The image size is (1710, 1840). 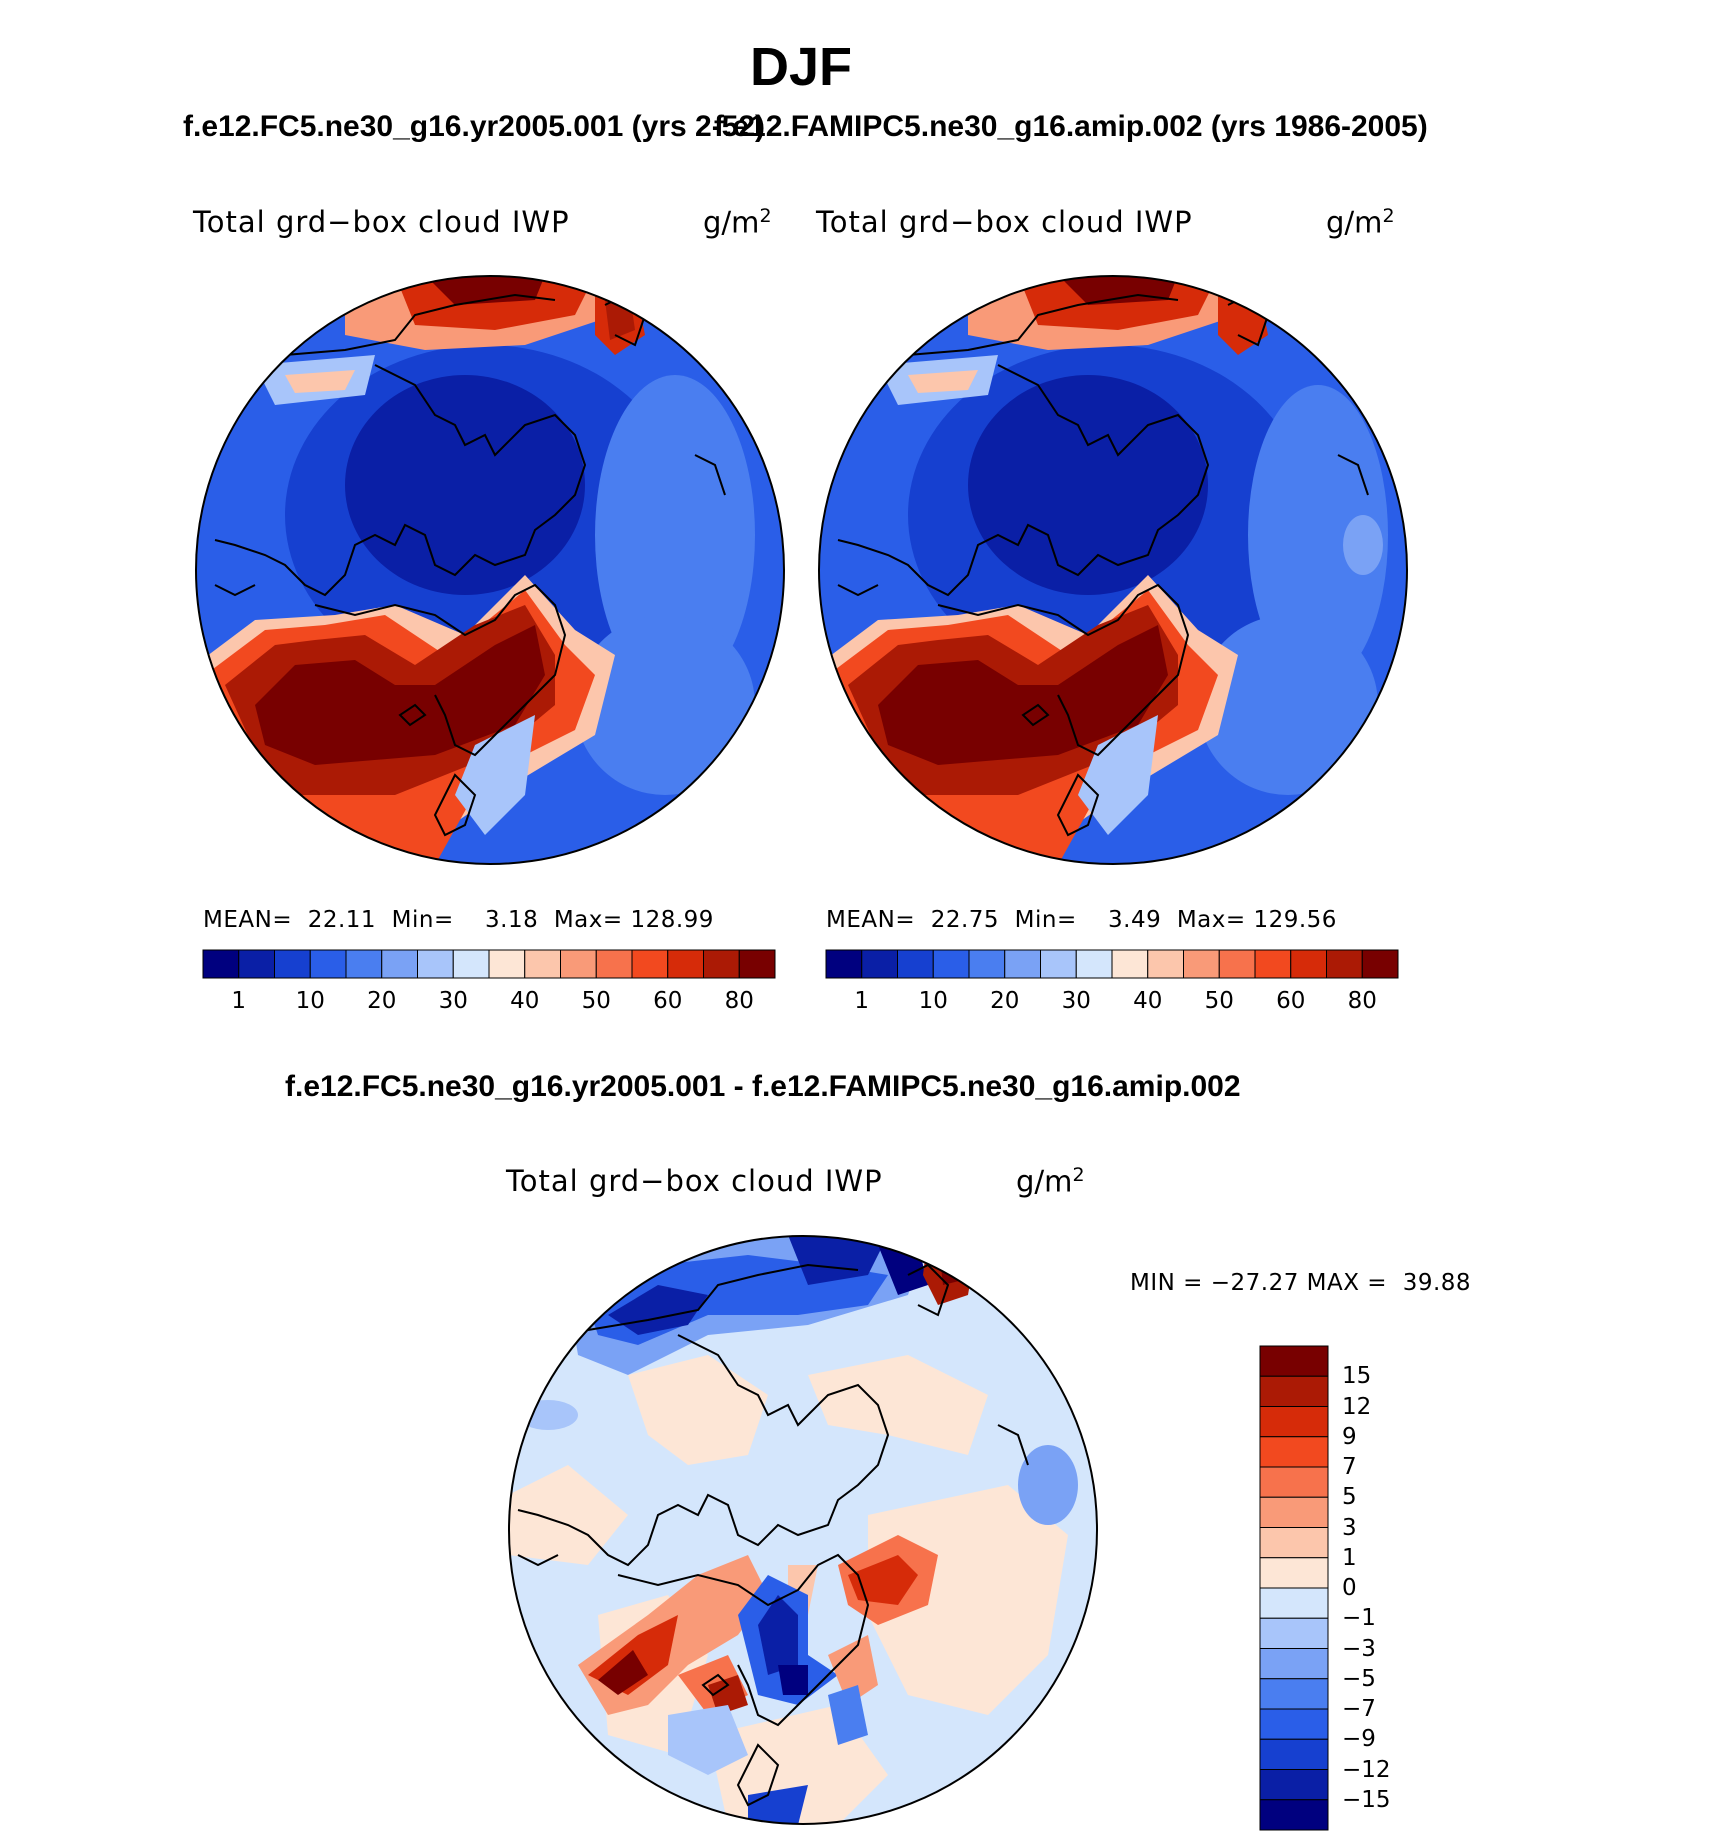 I want to click on panel2-colorbar-ticks: 1 10 20 30 40 50 60 80, so click(x=1112, y=1003).